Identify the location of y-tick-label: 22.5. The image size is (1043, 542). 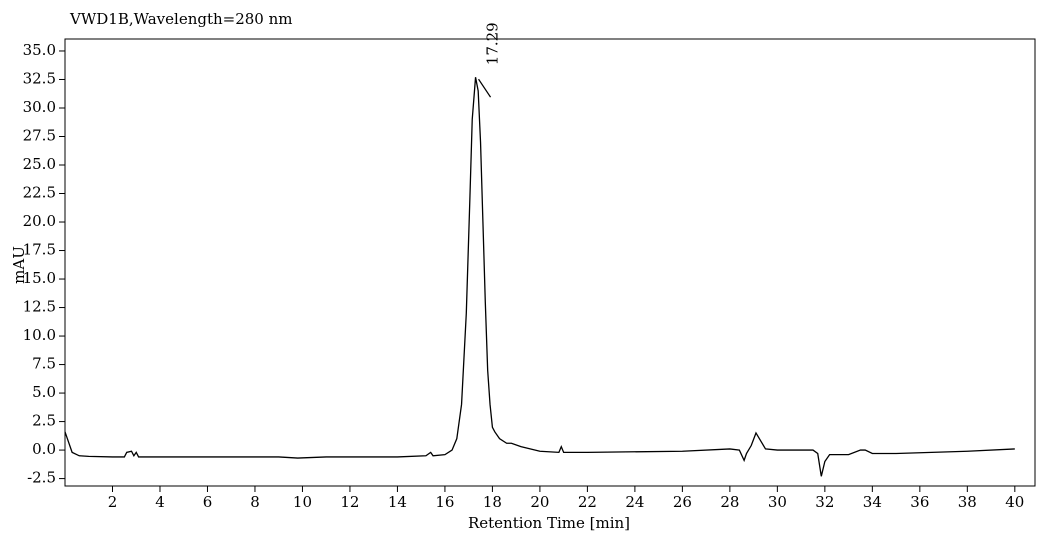
(39, 193).